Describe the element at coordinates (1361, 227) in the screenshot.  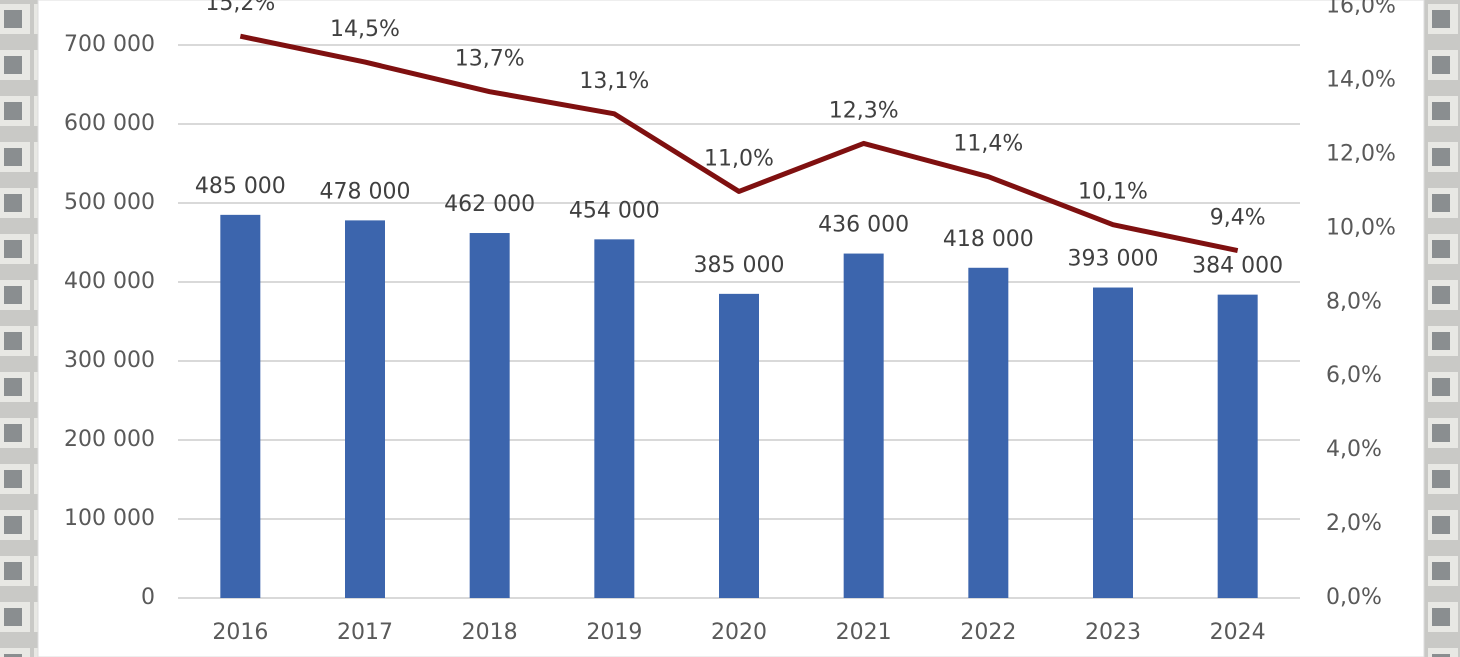
I see `y2-tick-label: 10,0%` at that location.